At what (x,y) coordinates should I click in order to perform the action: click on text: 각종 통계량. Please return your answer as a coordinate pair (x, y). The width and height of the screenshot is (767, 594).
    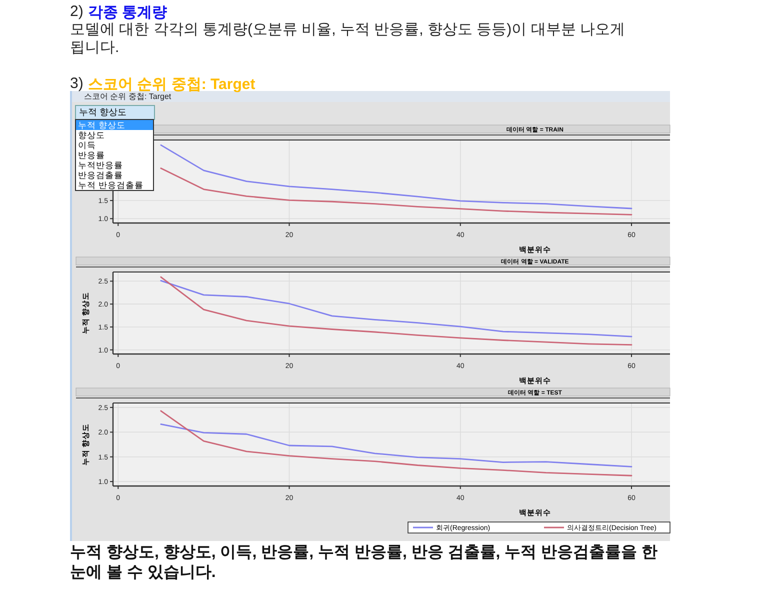
    Looking at the image, I should click on (128, 12).